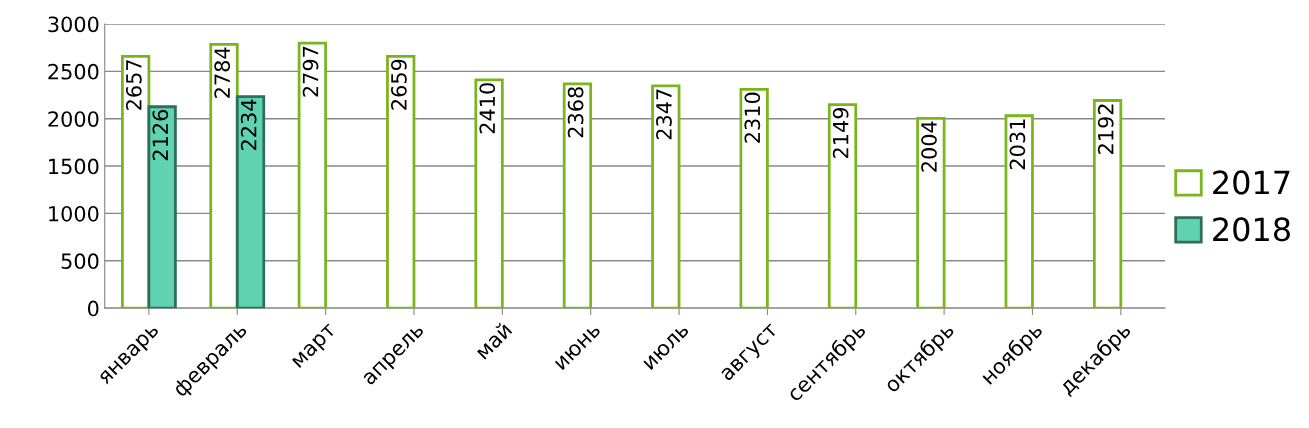  I want to click on data-label: 2126, so click(160, 135).